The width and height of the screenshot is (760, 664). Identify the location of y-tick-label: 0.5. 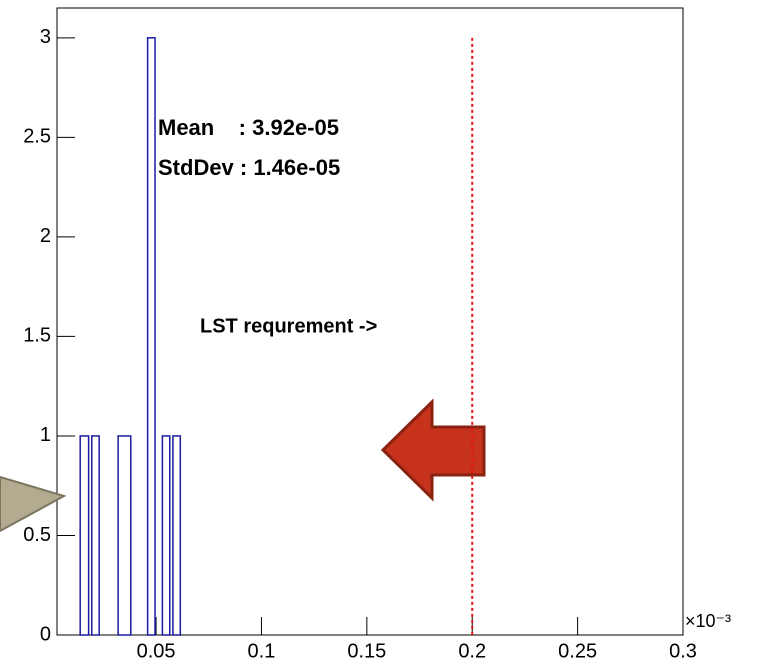
(37, 535).